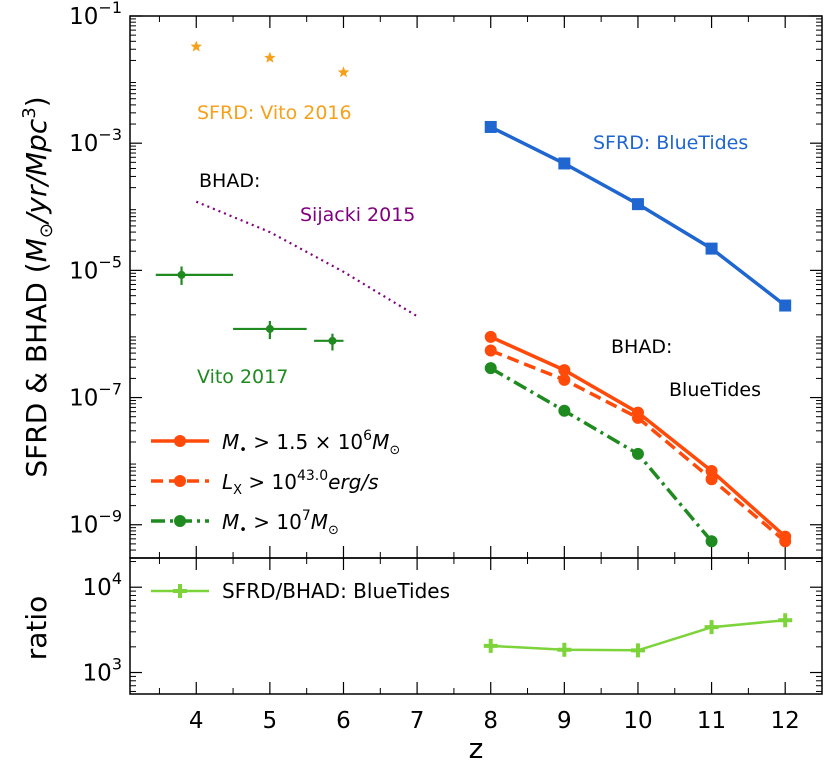 Image resolution: width=830 pixels, height=778 pixels. I want to click on x-tick-label-5: 5, so click(270, 721).